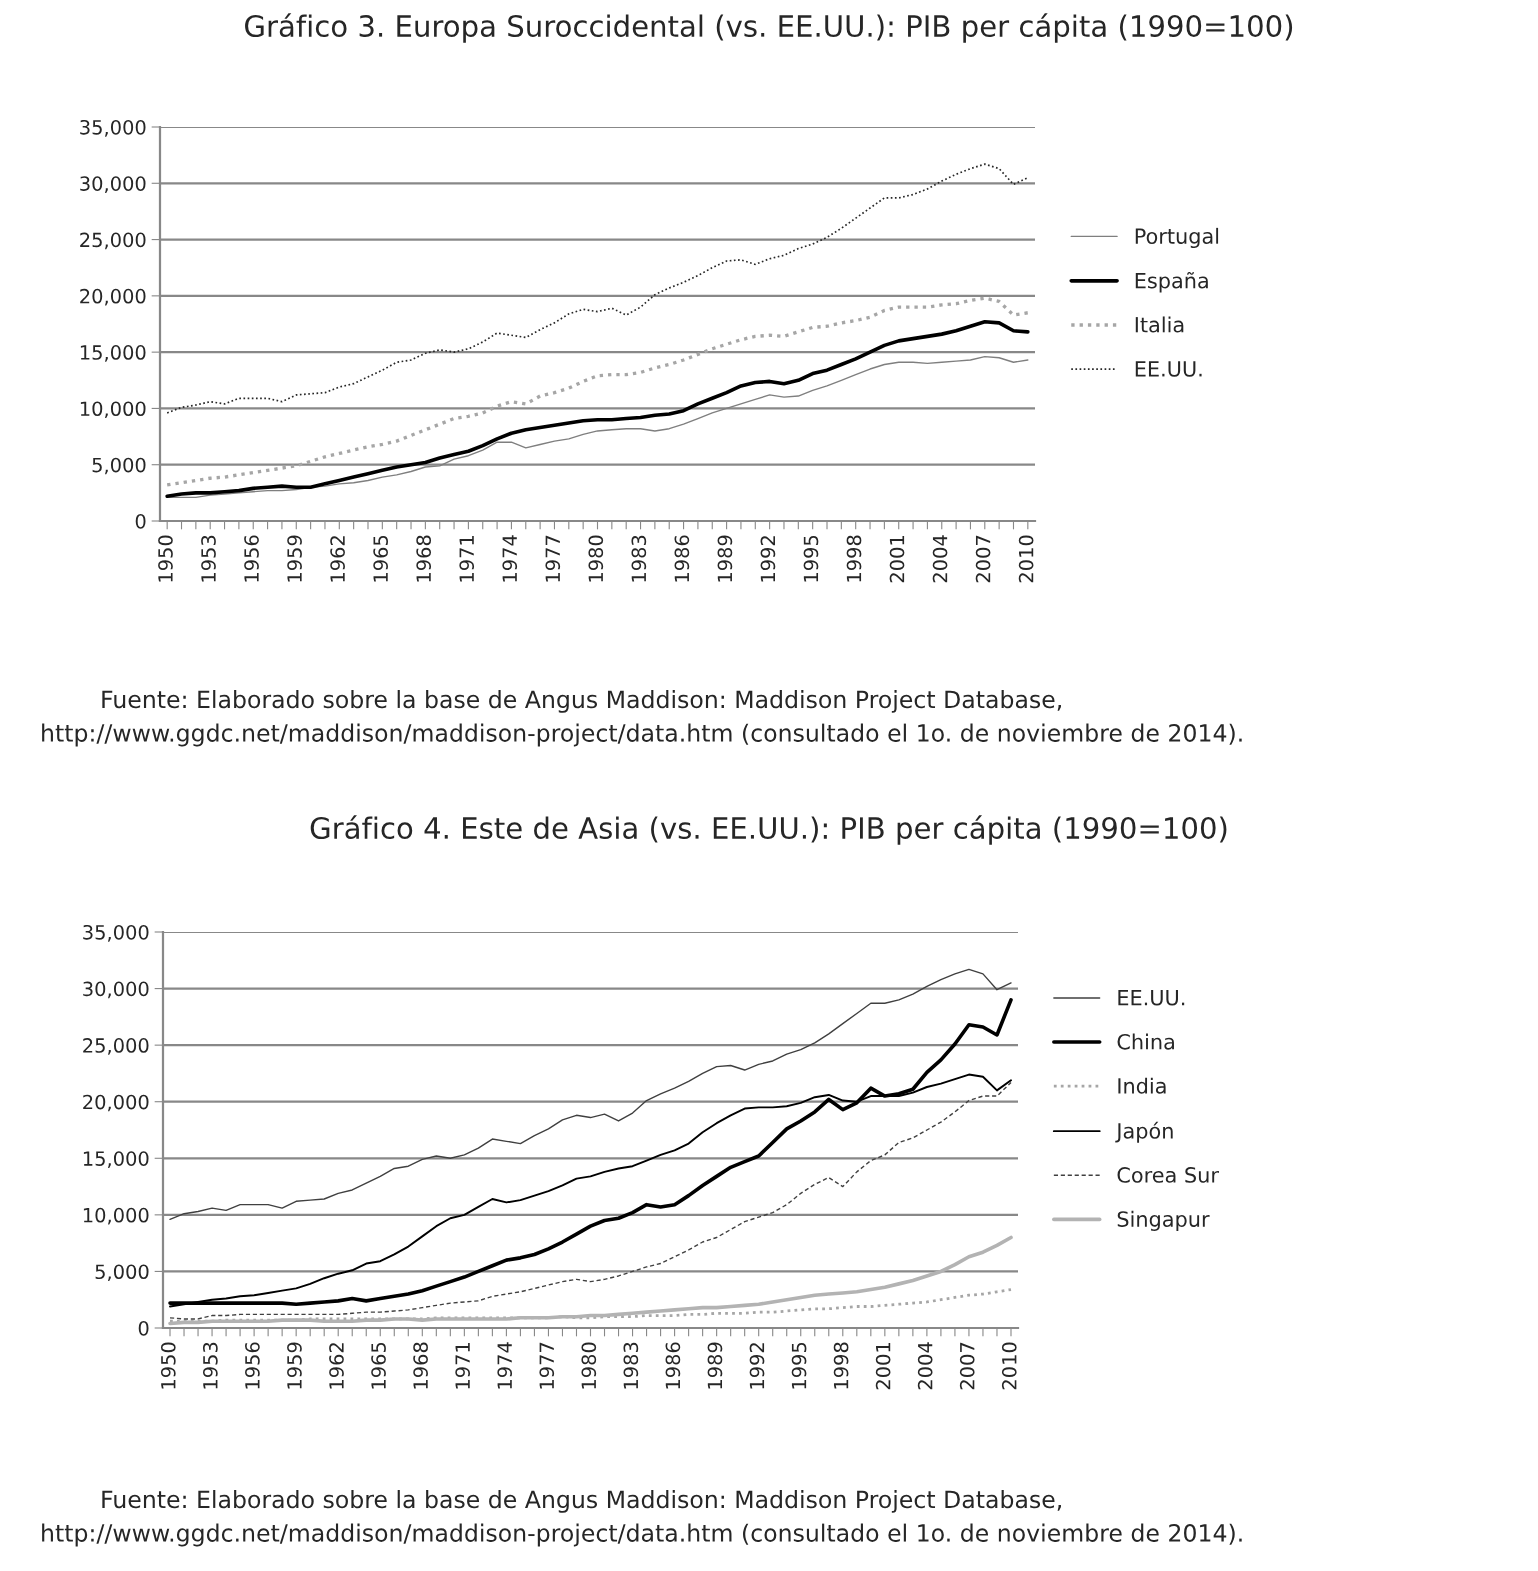 This screenshot has width=1538, height=1571. What do you see at coordinates (1159, 324) in the screenshot?
I see `legend-label: Italia` at bounding box center [1159, 324].